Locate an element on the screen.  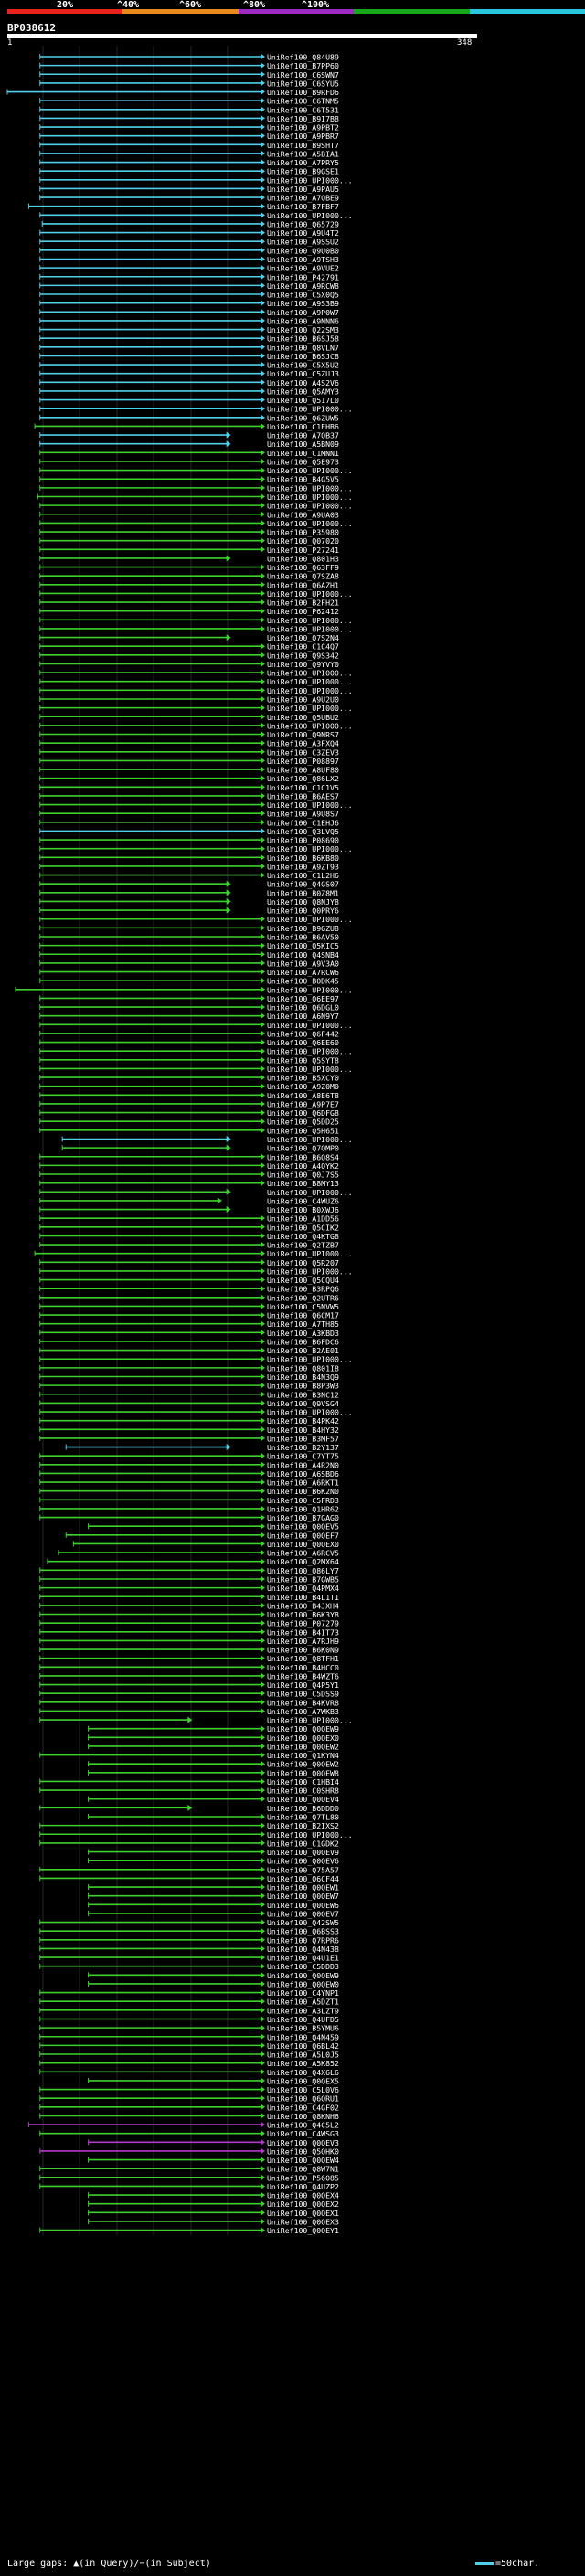
hit-label: UniRef100_Q4SNB4 is located at coordinates (303, 954).